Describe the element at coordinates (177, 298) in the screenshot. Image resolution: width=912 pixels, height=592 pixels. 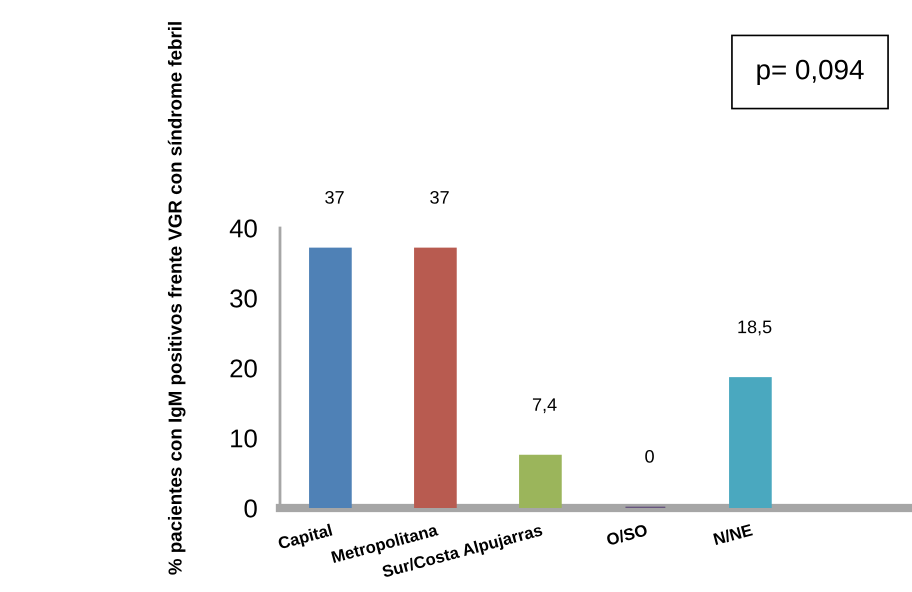
I see `y-axis-title: % pacientes con IgM positivos frente VGR con síndrome febril` at that location.